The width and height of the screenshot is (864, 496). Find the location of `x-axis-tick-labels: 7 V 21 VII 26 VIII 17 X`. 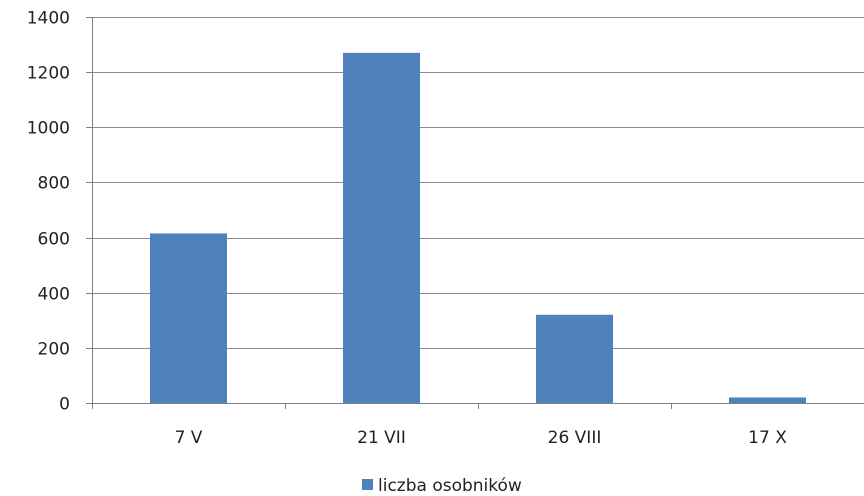

x-axis-tick-labels: 7 V 21 VII 26 VIII 17 X is located at coordinates (481, 438).